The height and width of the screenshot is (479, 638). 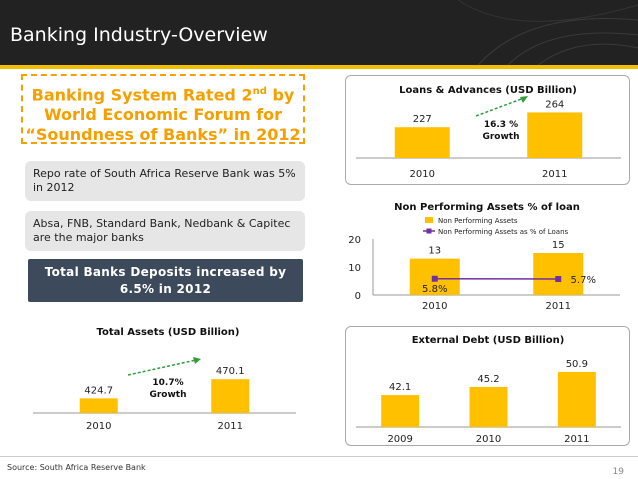 What do you see at coordinates (319, 32) in the screenshot?
I see `header-bar: Banking Industry-Overview` at bounding box center [319, 32].